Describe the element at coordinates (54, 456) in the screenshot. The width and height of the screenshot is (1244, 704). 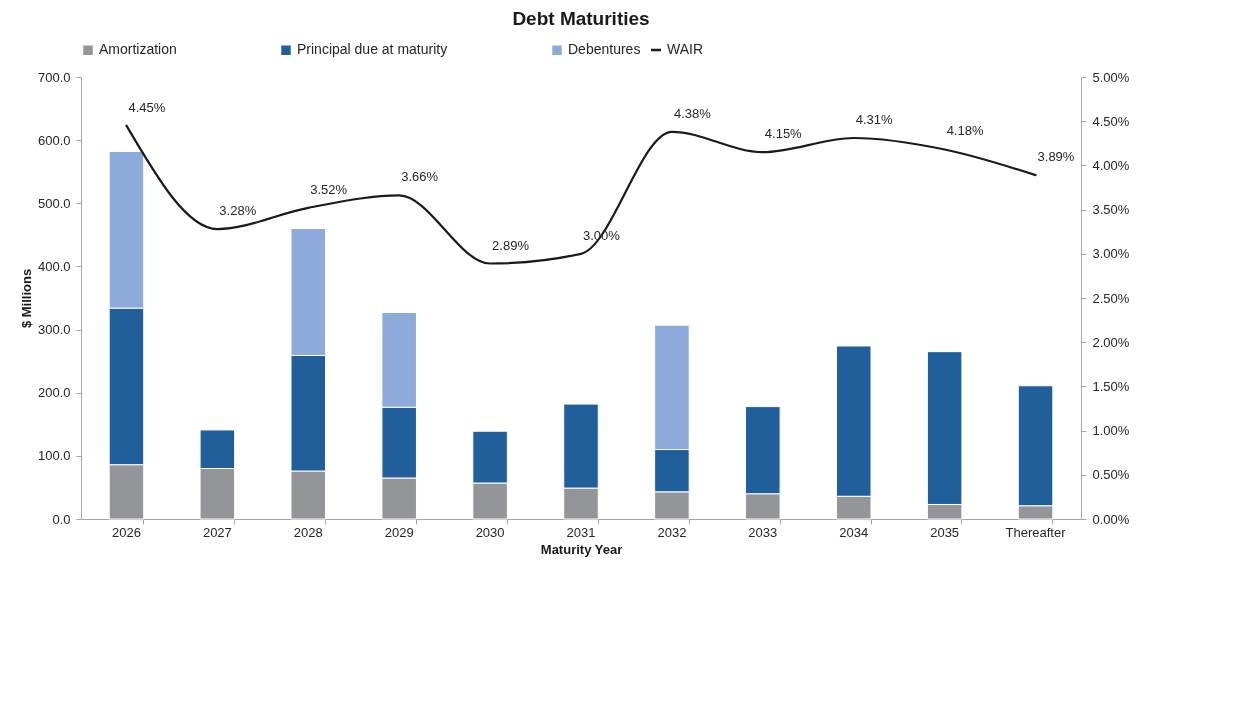
I see `y-tick-label: 100.0` at that location.